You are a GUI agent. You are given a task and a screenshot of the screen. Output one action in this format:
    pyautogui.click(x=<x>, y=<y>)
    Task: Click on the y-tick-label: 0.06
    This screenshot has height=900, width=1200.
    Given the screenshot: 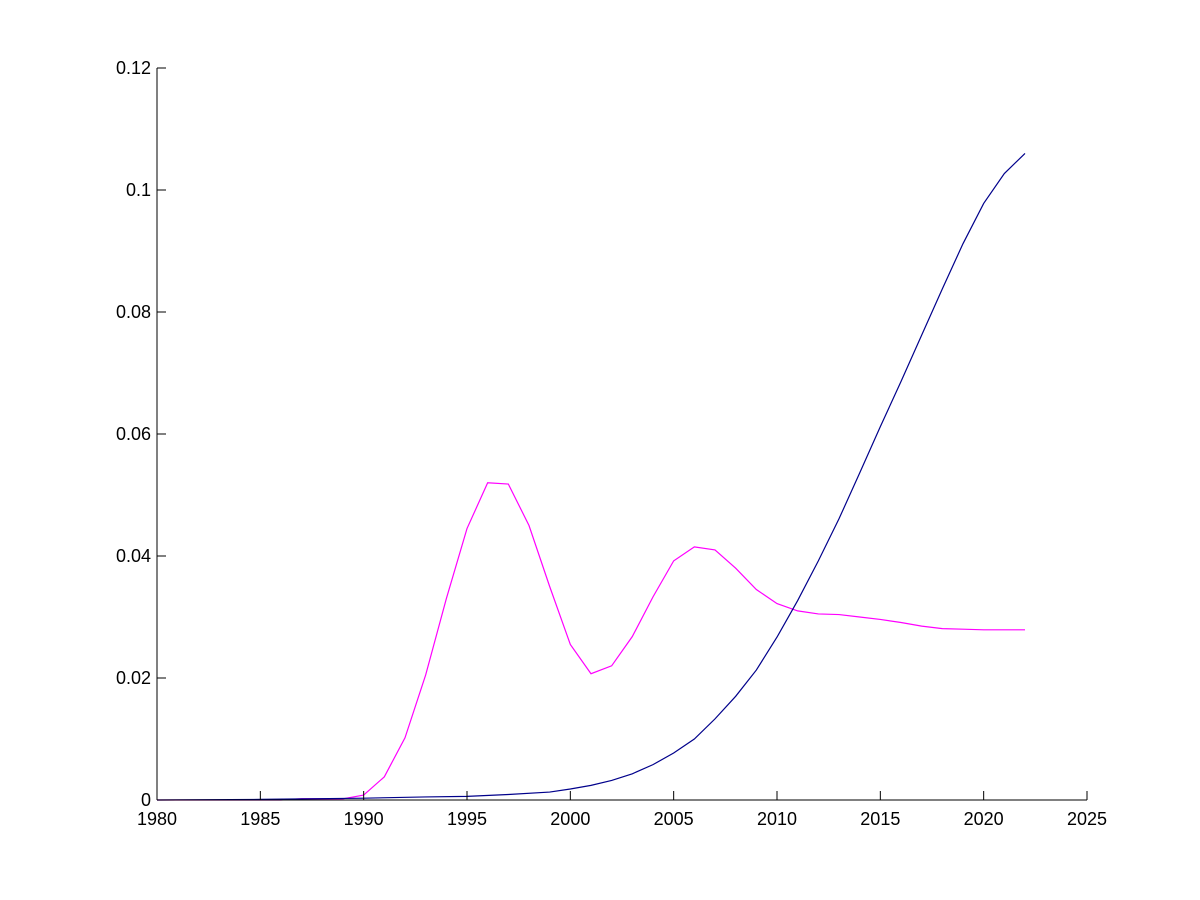 What is the action you would take?
    pyautogui.click(x=133, y=434)
    